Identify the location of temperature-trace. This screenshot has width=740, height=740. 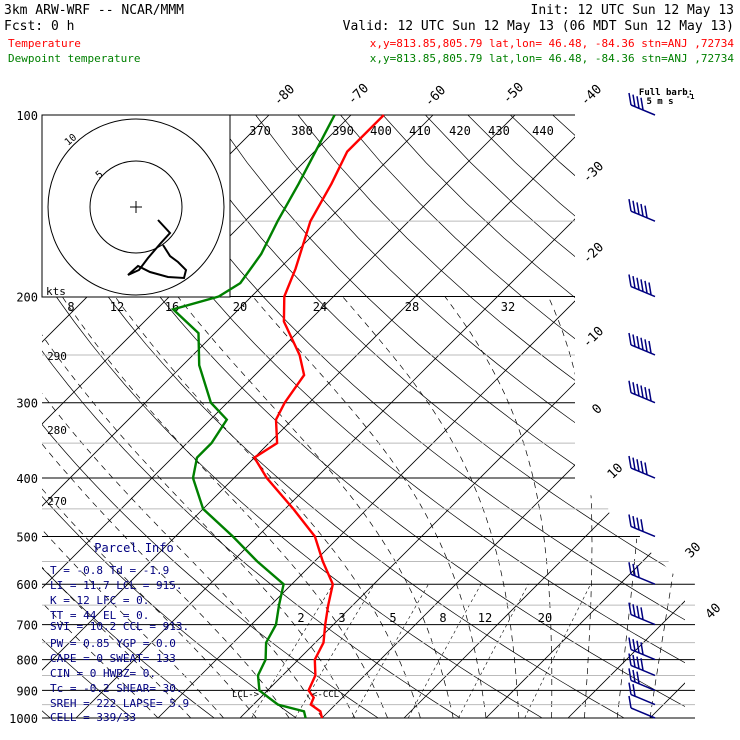
(318, 416).